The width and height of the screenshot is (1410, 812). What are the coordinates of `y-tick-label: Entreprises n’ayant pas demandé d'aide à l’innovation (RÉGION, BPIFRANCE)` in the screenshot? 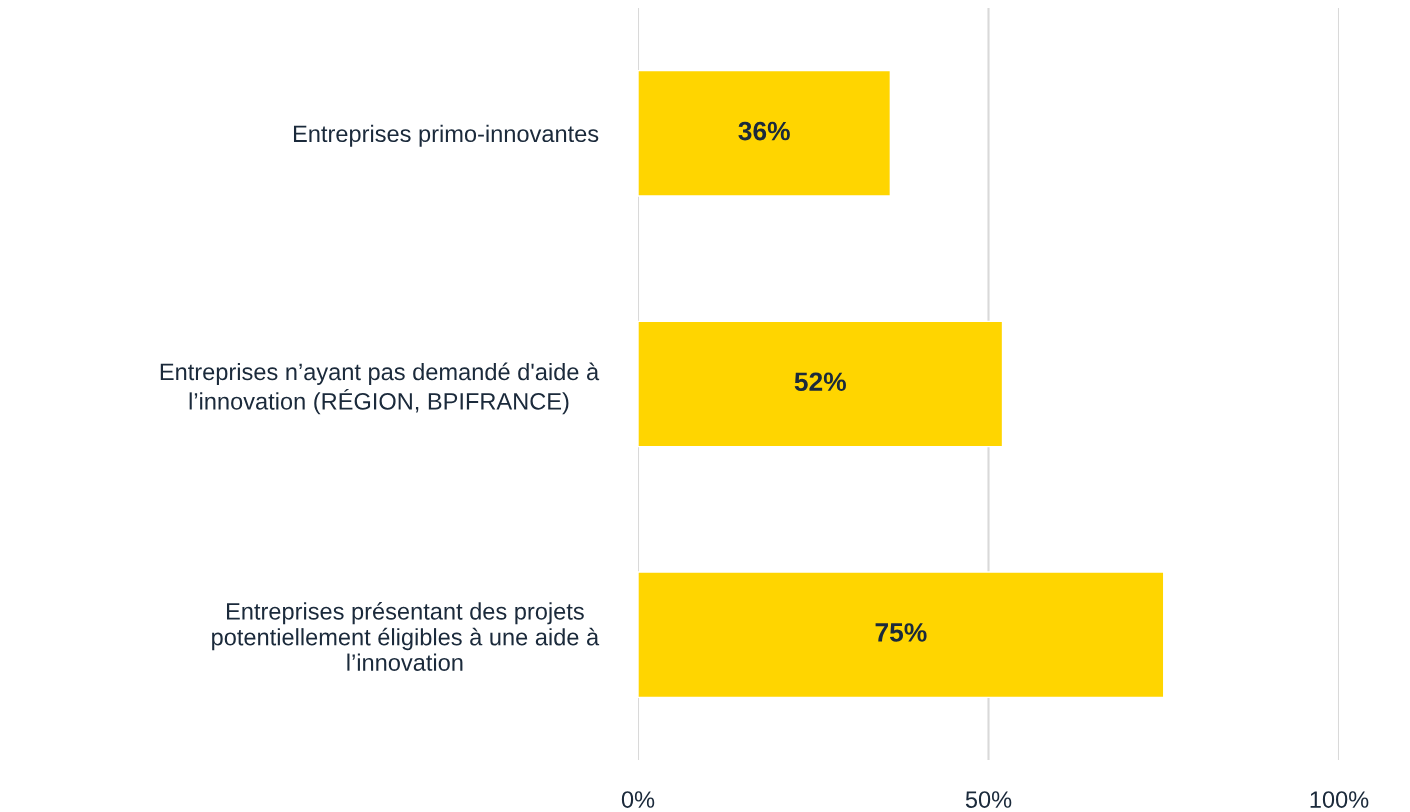 It's located at (380, 388).